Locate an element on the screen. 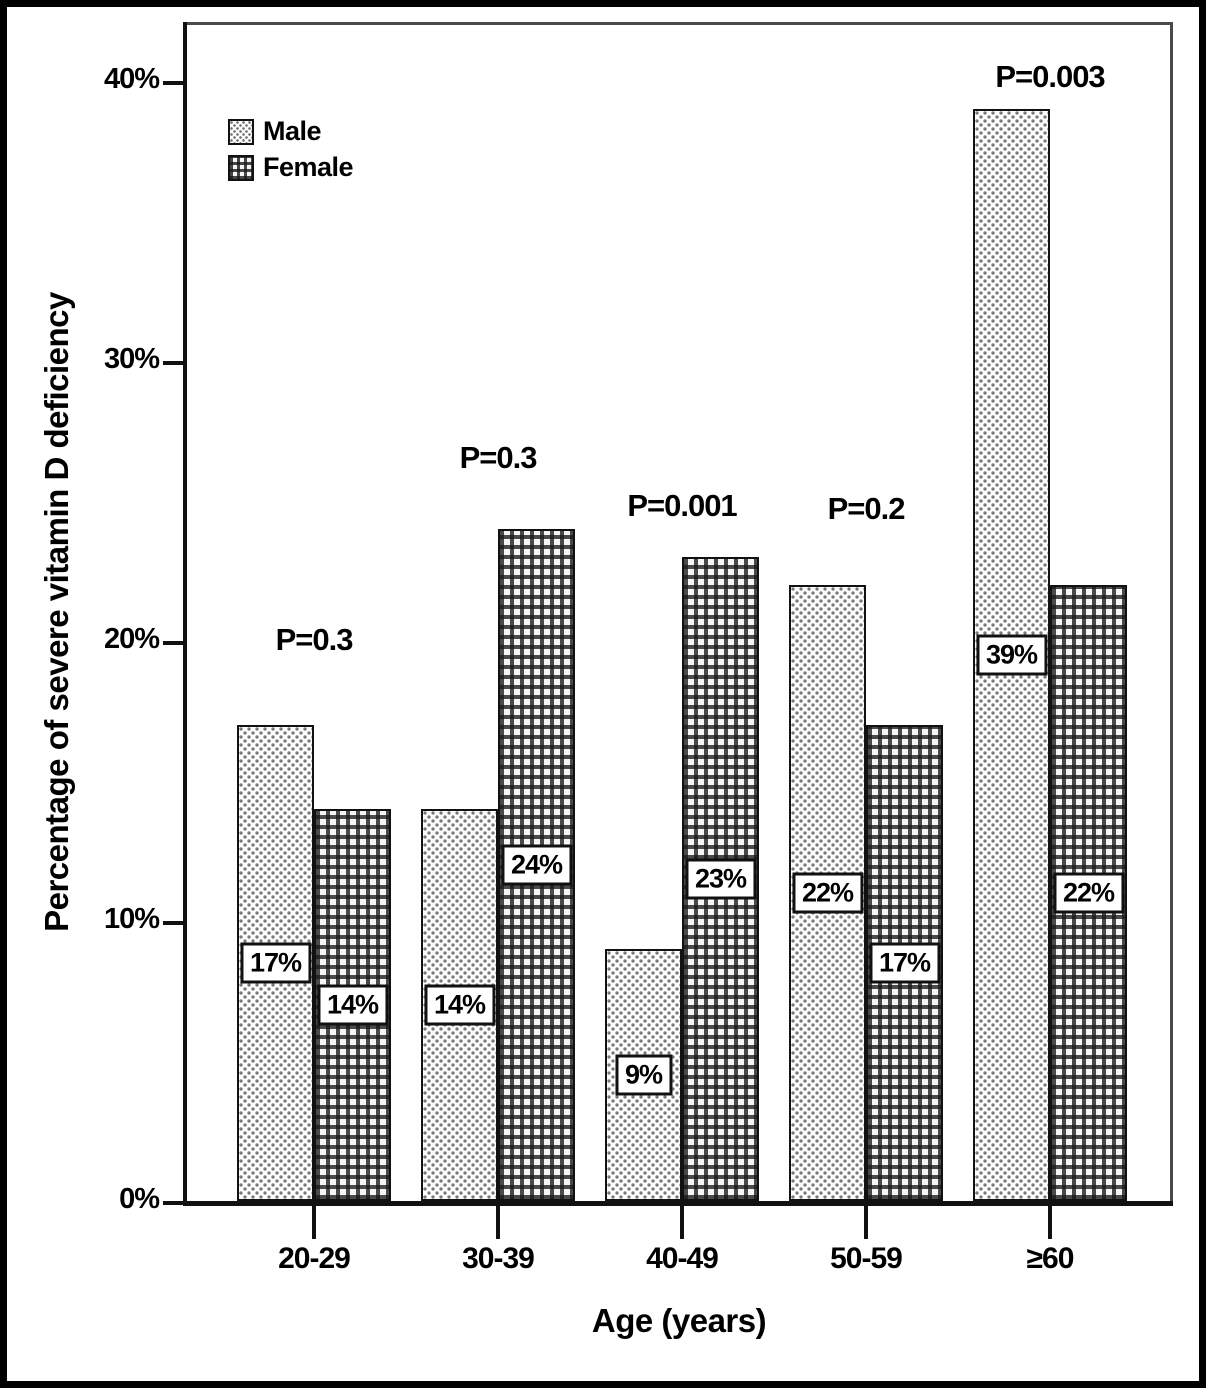  p-value-annotation: P=0.001 is located at coordinates (682, 505).